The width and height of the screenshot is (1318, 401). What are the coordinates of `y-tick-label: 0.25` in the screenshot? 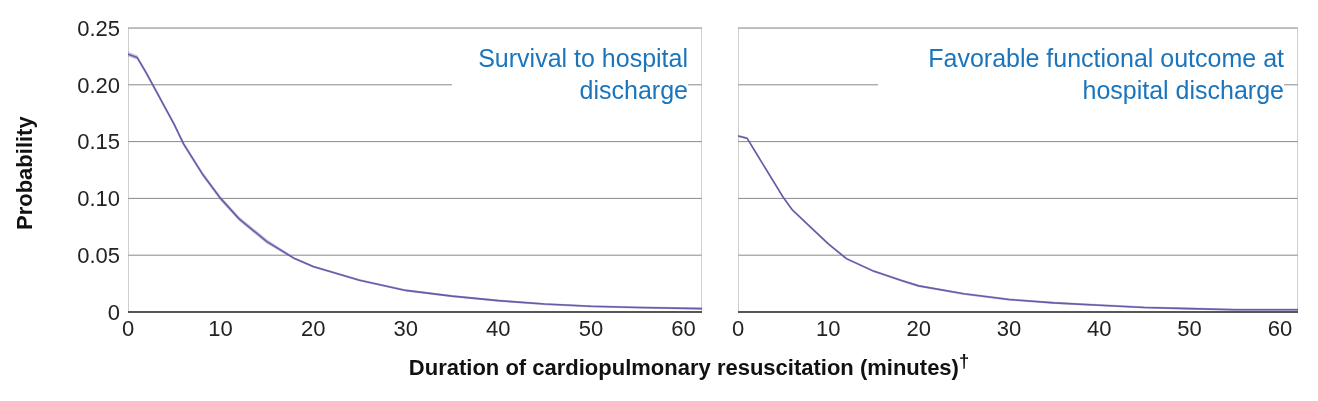 It's located at (98, 28).